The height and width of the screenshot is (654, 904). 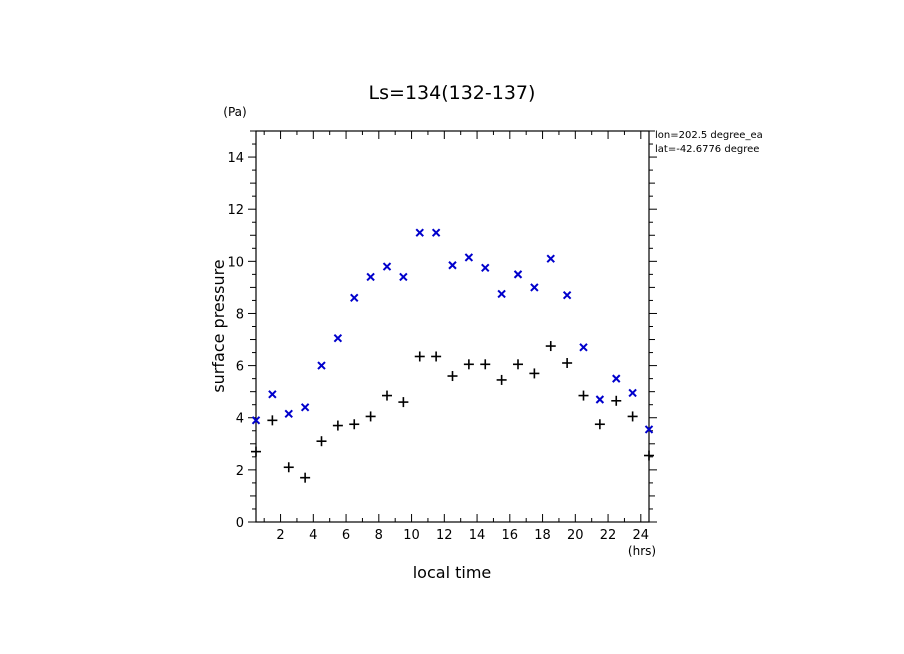 I want to click on y-tick-label: 10, so click(x=235, y=262).